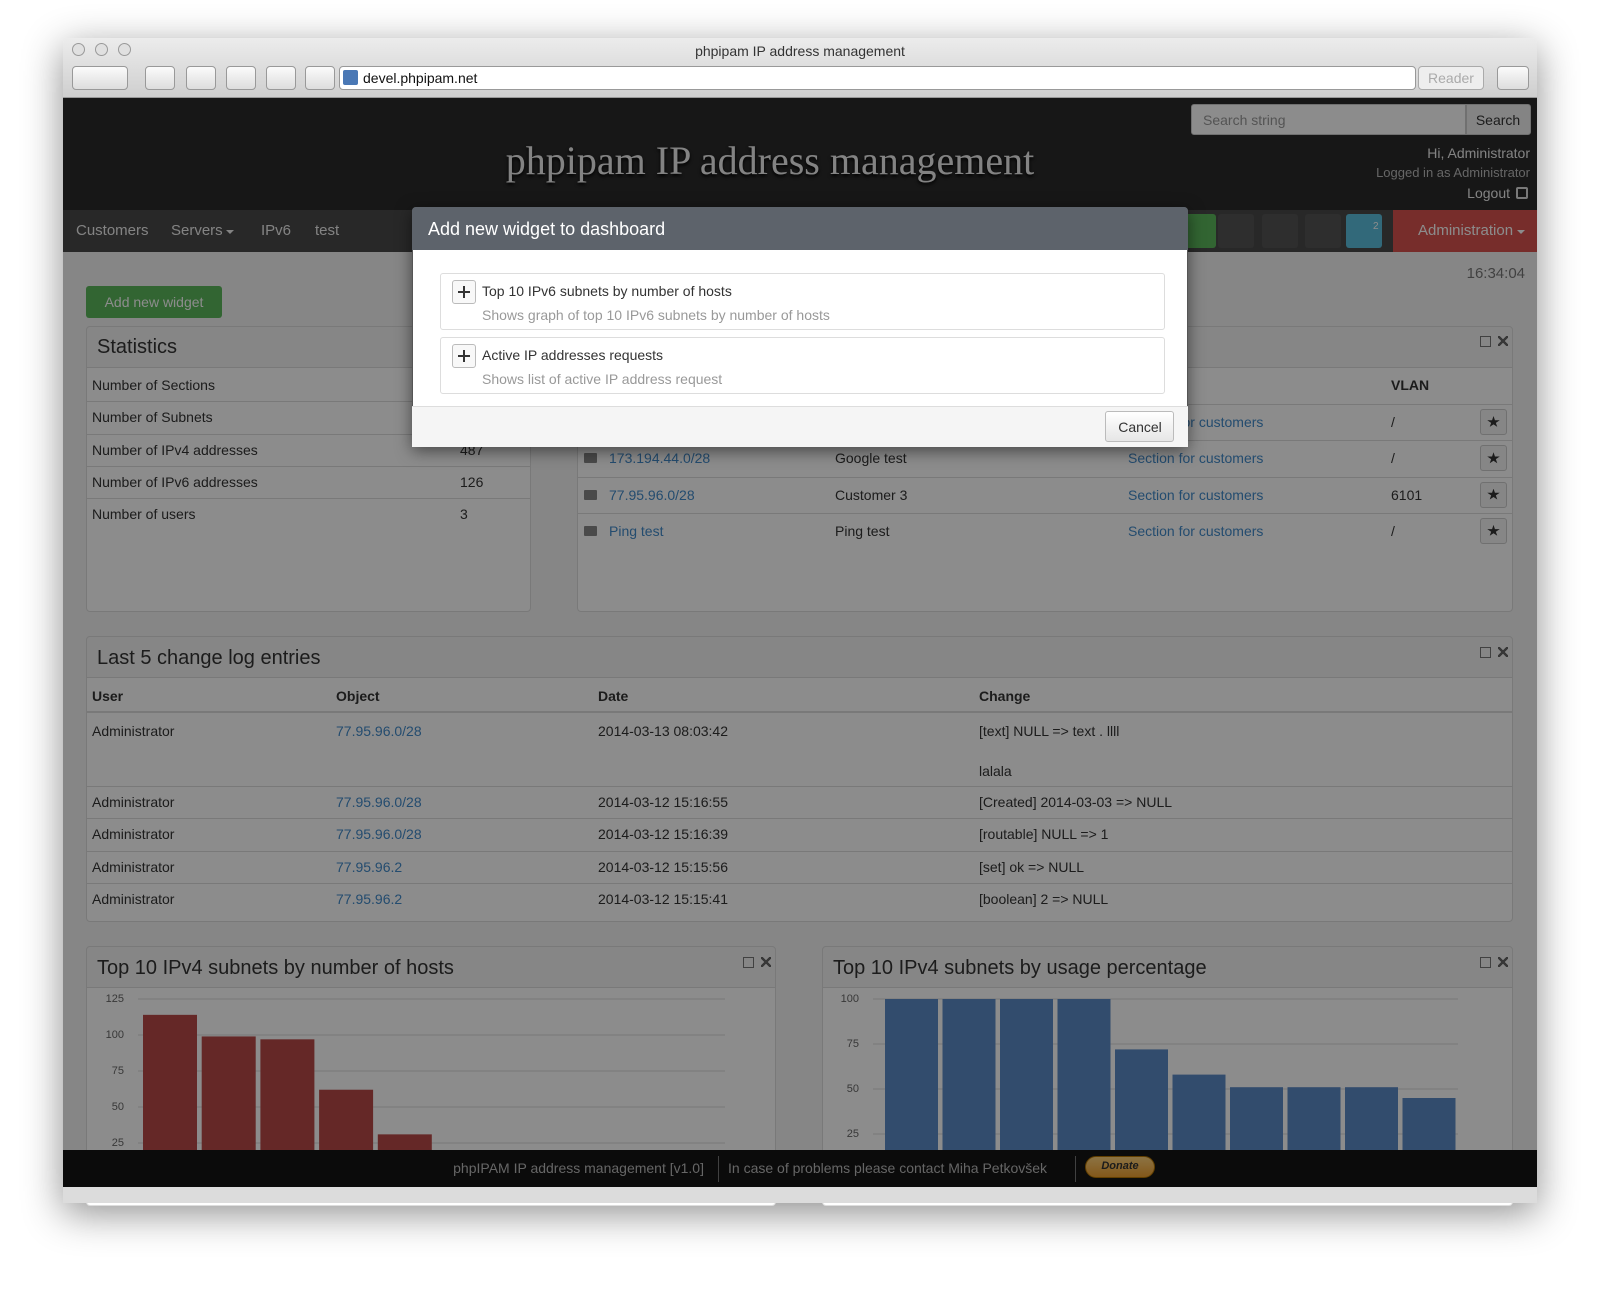  I want to click on cancel-button, so click(1139, 426).